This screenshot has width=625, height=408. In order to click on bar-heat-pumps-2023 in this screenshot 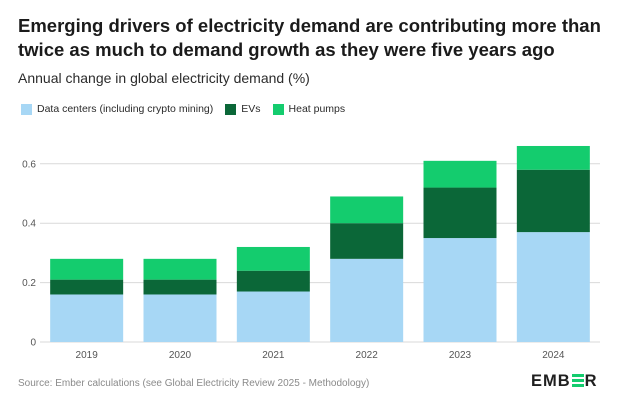, I will do `click(460, 174)`.